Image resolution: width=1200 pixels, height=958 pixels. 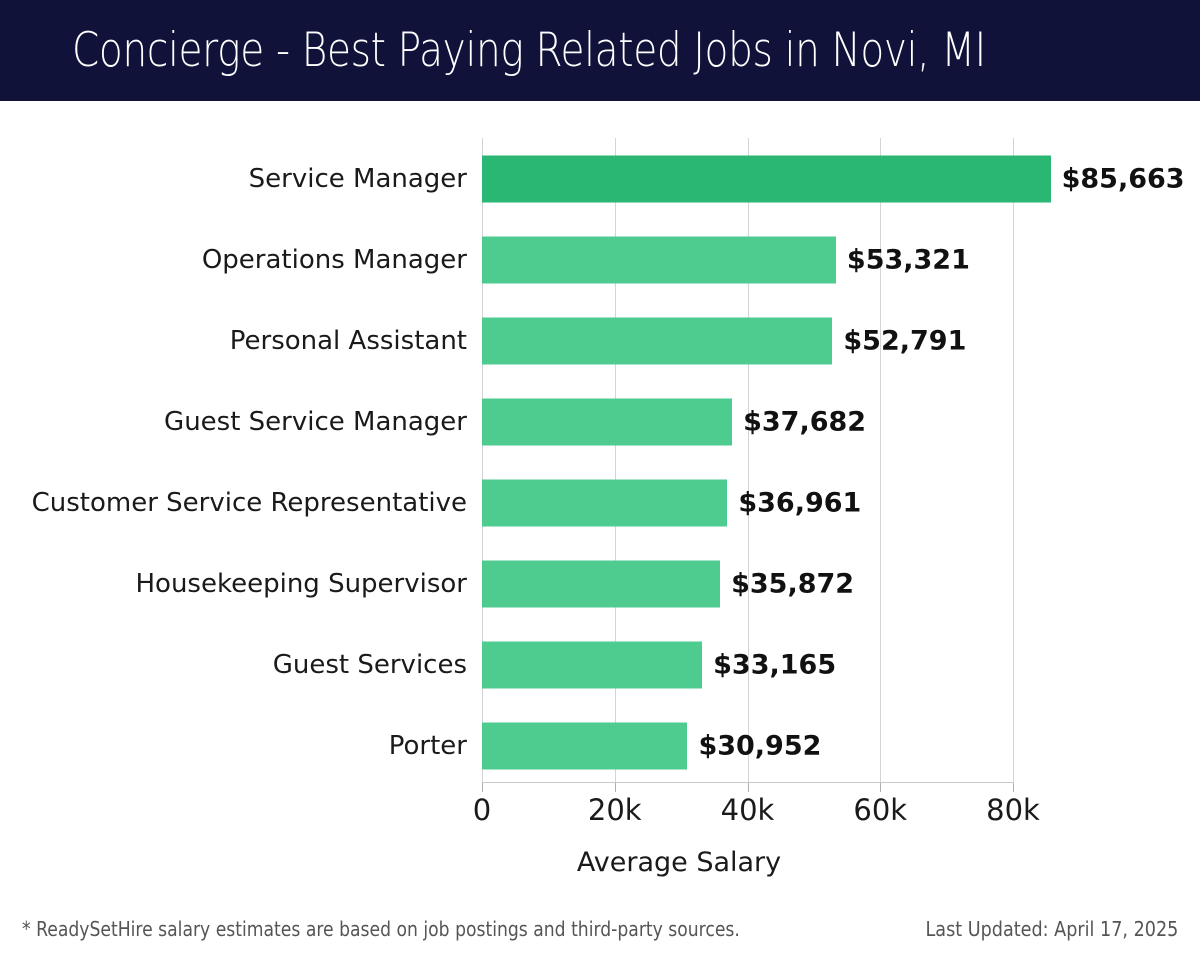 I want to click on bar-row: Porter $30,952, so click(x=600, y=745).